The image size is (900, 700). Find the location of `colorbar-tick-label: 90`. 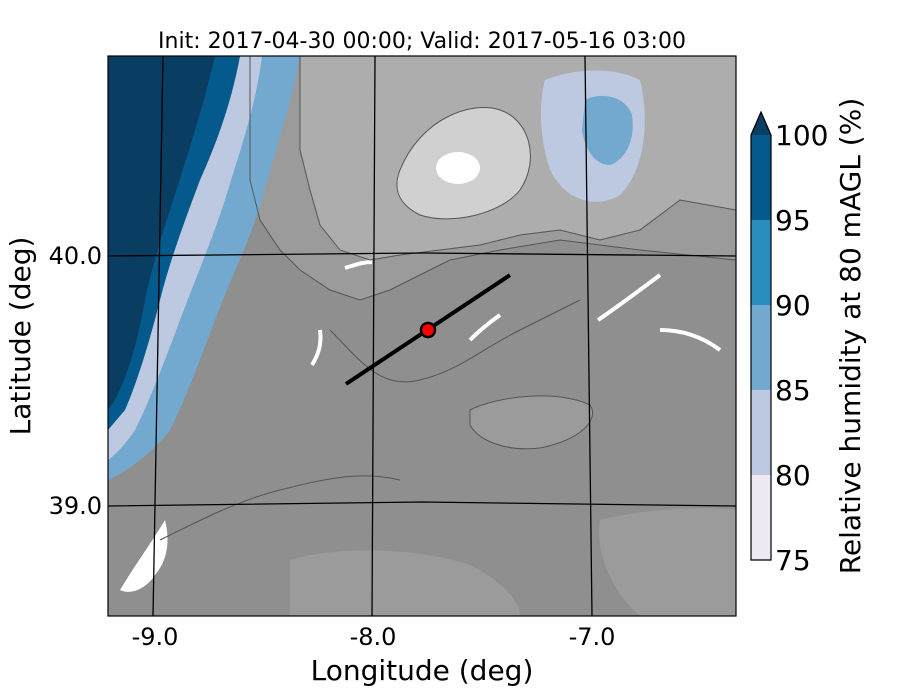

colorbar-tick-label: 90 is located at coordinates (793, 305).